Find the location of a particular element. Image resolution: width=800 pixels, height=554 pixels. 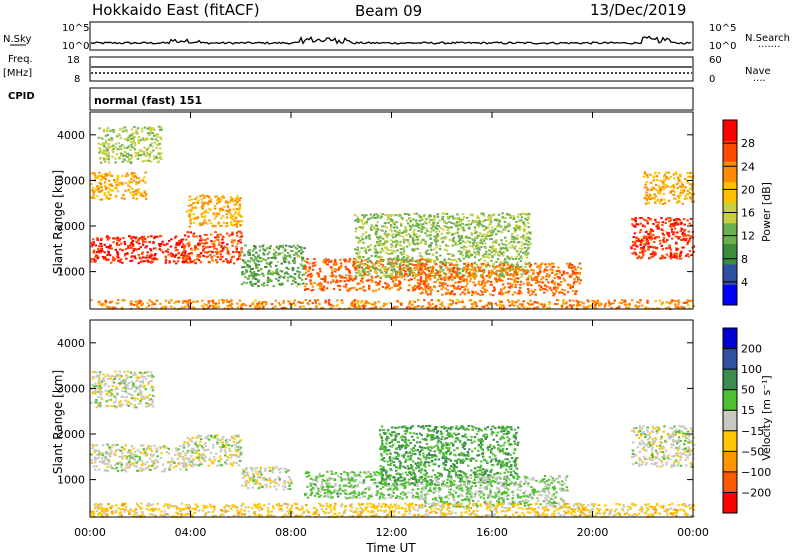

velocity-colorbar-frame is located at coordinates (730, 420).